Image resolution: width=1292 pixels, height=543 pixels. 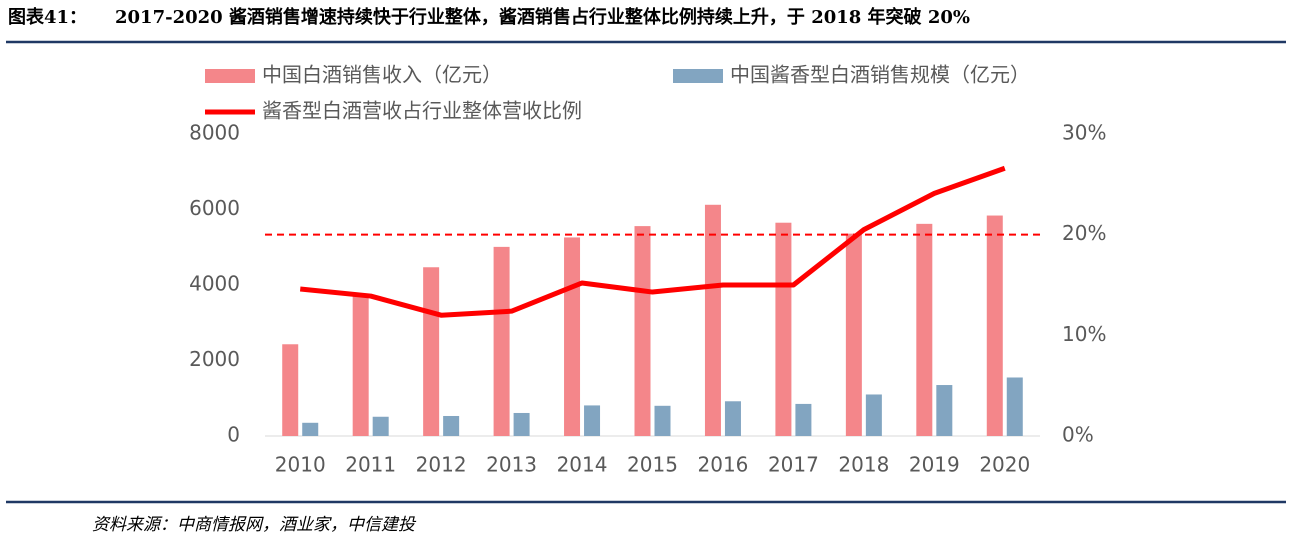 What do you see at coordinates (863, 465) in the screenshot?
I see `x-tick-label: 2018` at bounding box center [863, 465].